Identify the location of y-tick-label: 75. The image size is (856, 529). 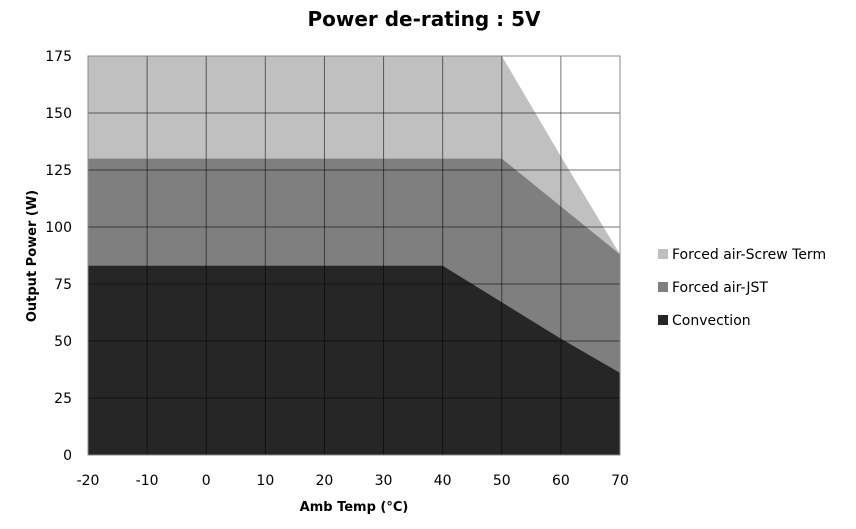
(63, 285).